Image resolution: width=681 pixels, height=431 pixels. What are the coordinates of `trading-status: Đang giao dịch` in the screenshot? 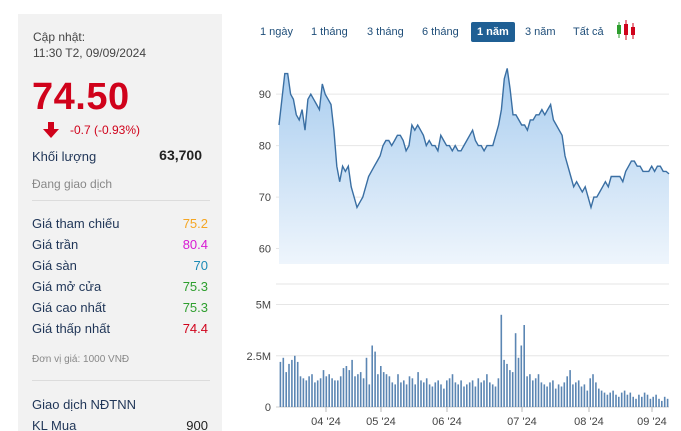 It's located at (72, 184).